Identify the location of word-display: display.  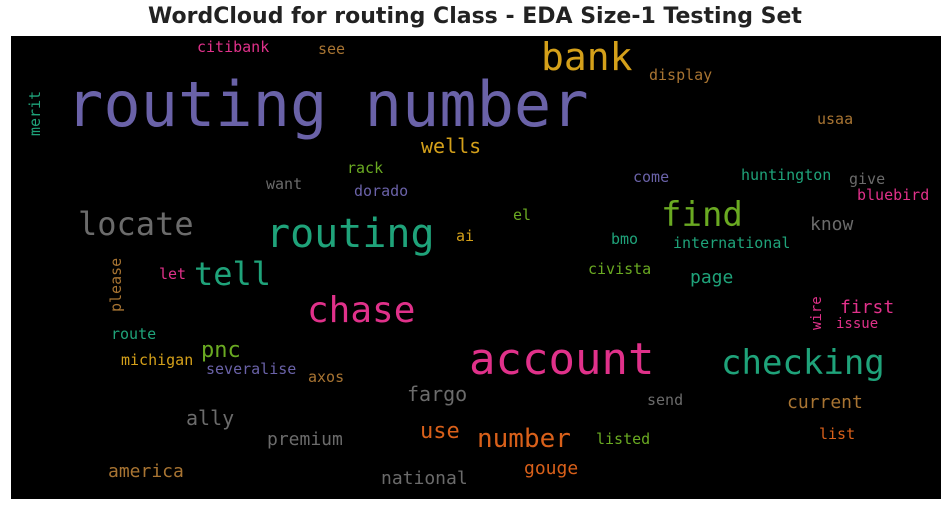
(681, 75).